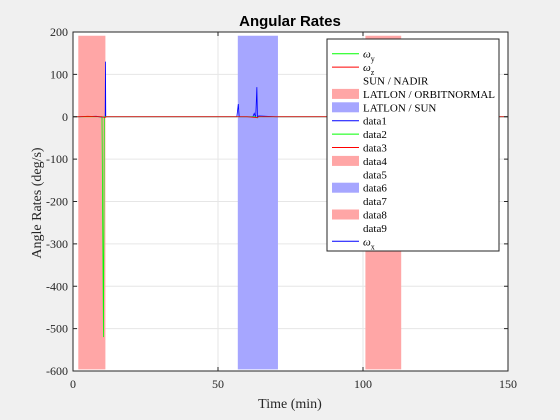  What do you see at coordinates (57, 244) in the screenshot?
I see `y-tick-label: -300` at bounding box center [57, 244].